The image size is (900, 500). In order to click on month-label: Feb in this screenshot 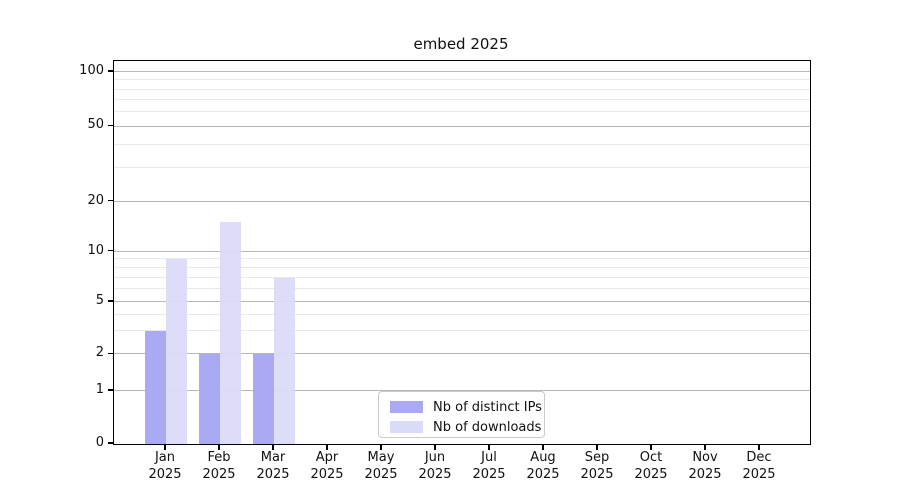, I will do `click(219, 457)`.